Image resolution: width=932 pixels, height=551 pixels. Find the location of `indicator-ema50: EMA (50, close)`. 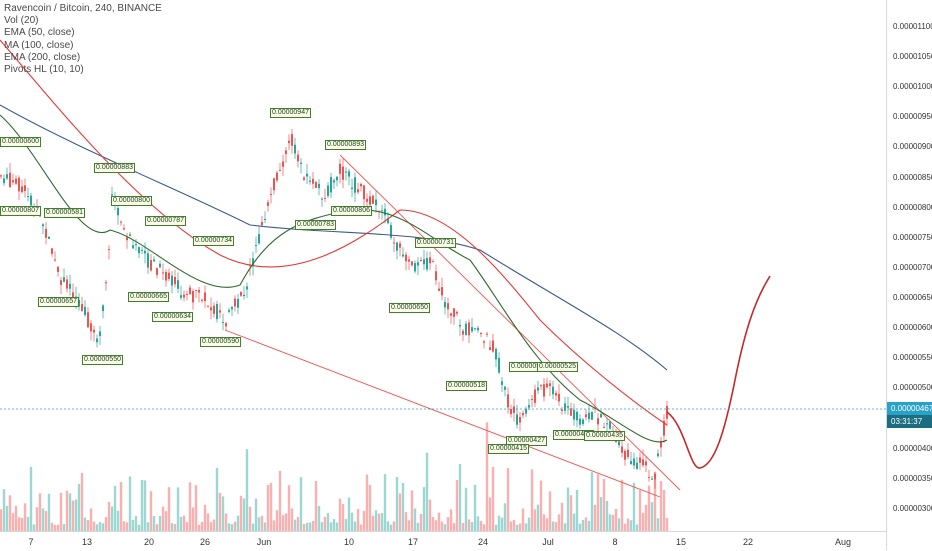

indicator-ema50: EMA (50, close) is located at coordinates (39, 33).